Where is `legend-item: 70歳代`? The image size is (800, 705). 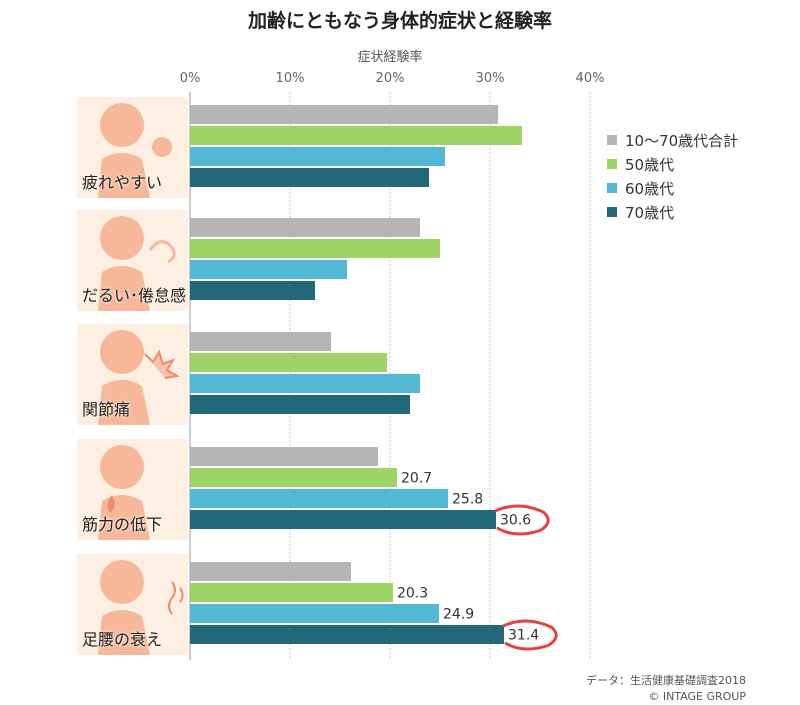
legend-item: 70歳代 is located at coordinates (672, 212).